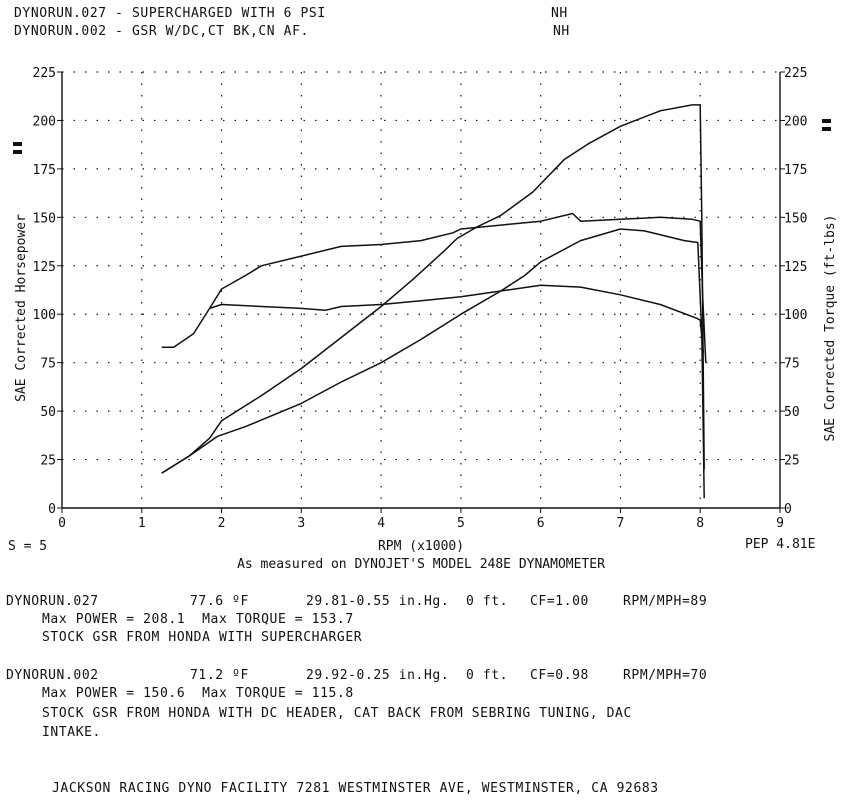  Describe the element at coordinates (52, 675) in the screenshot. I see `run2-name: DYNORUN.002` at that location.